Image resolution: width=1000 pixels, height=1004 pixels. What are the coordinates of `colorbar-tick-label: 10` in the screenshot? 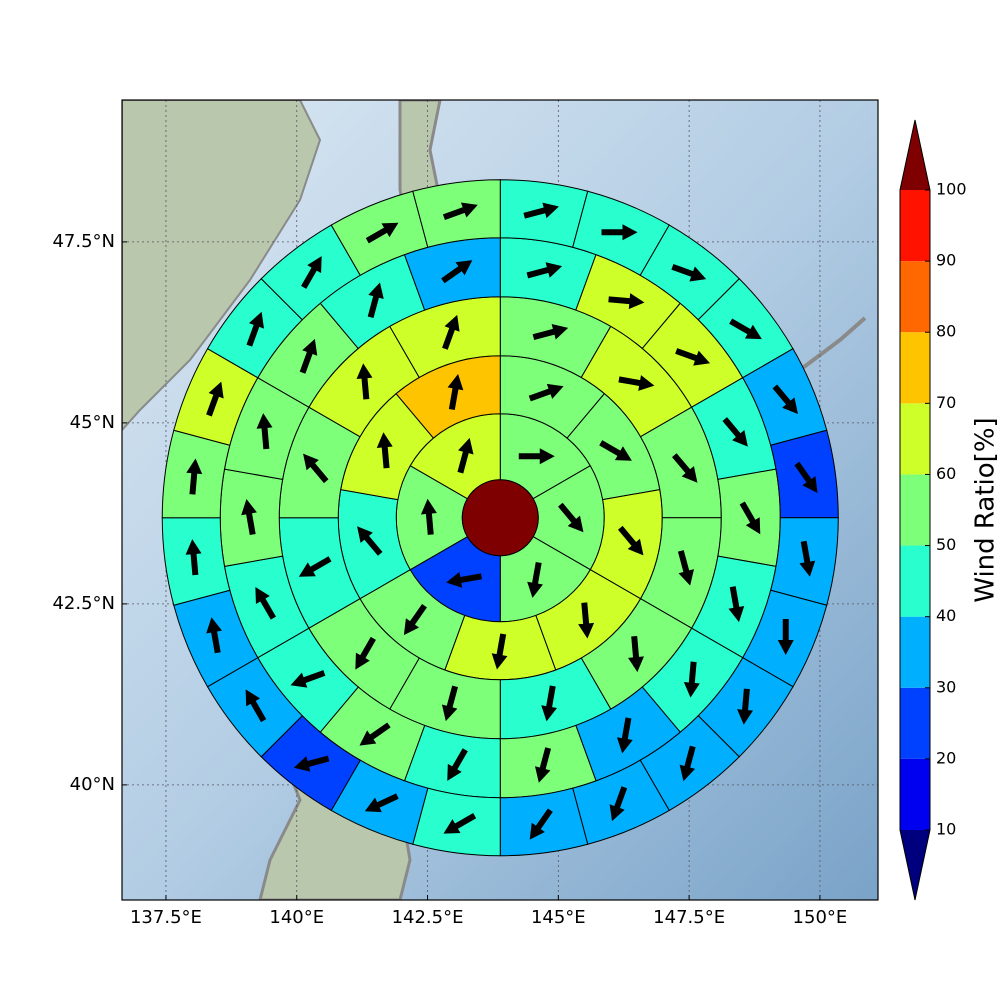 It's located at (946, 829).